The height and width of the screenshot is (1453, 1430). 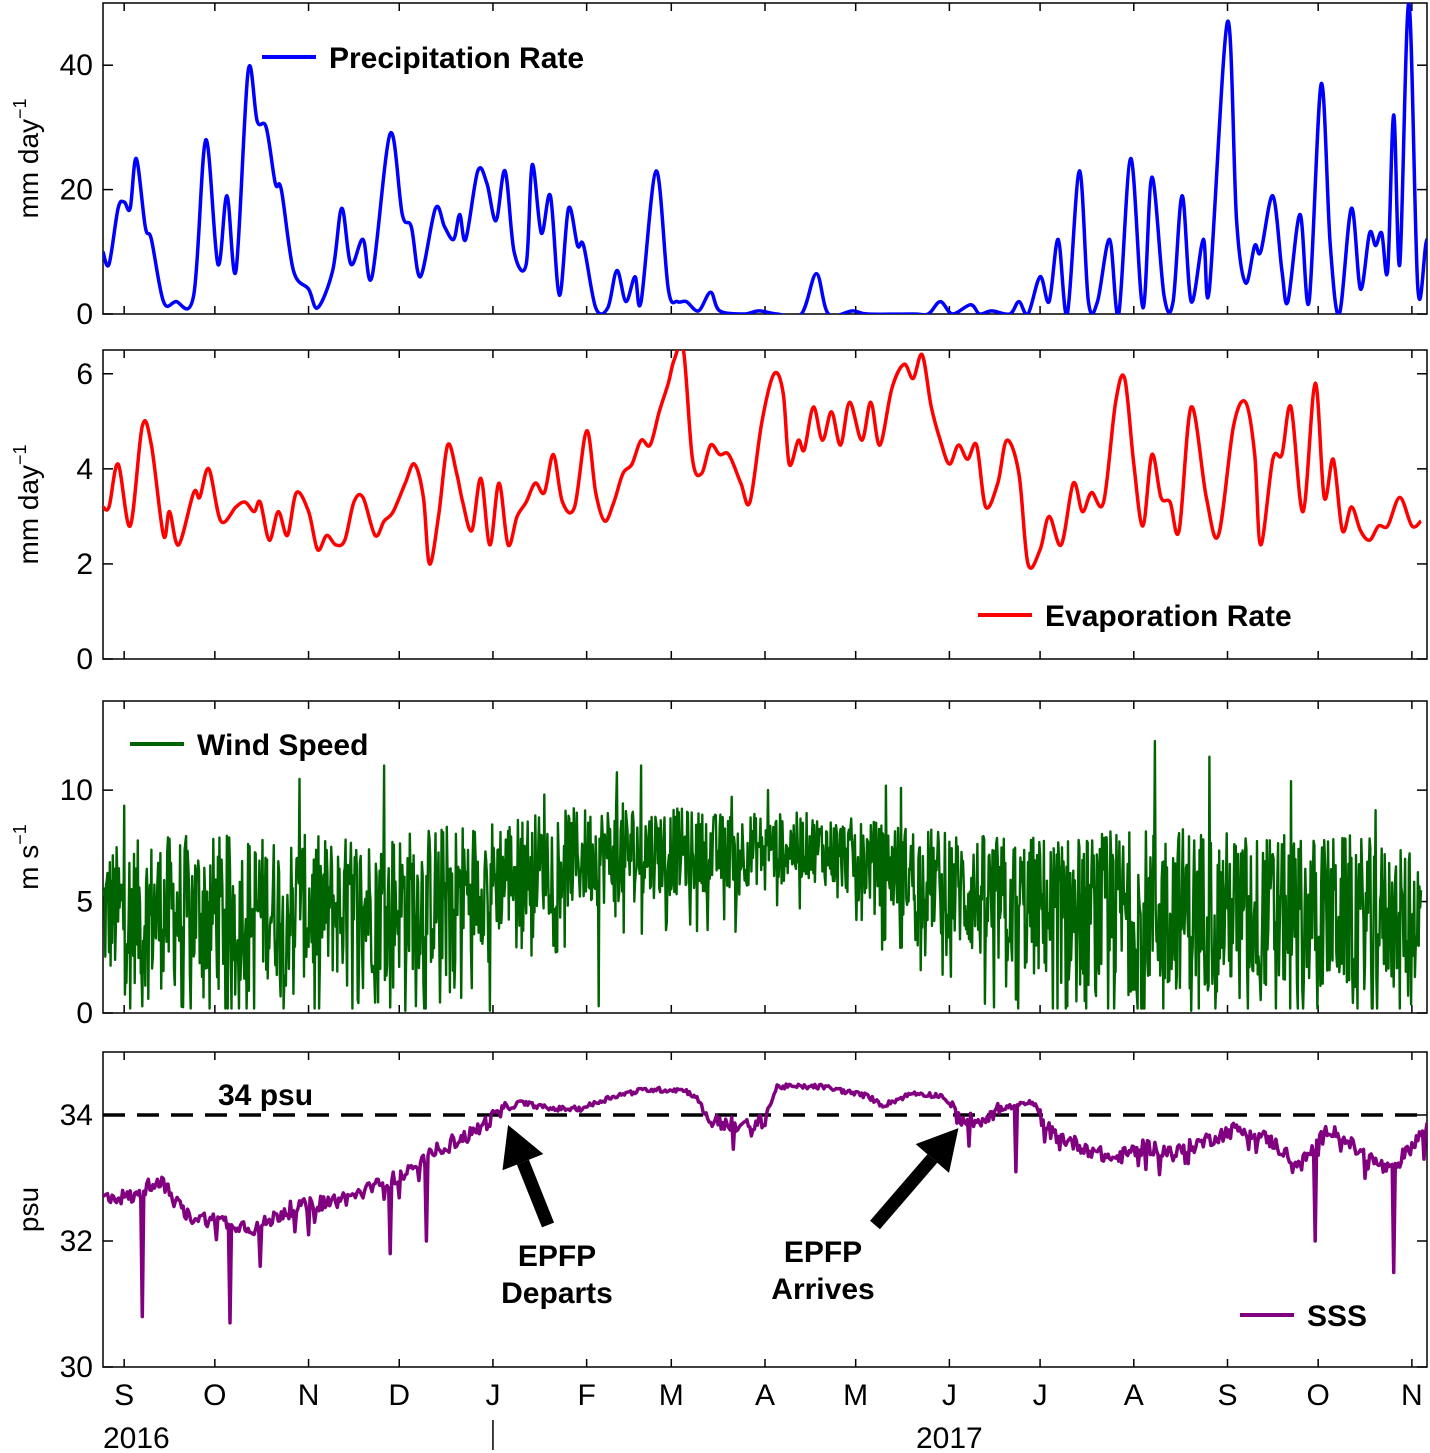 I want to click on y-axis-label-text: m s, so click(x=28, y=867).